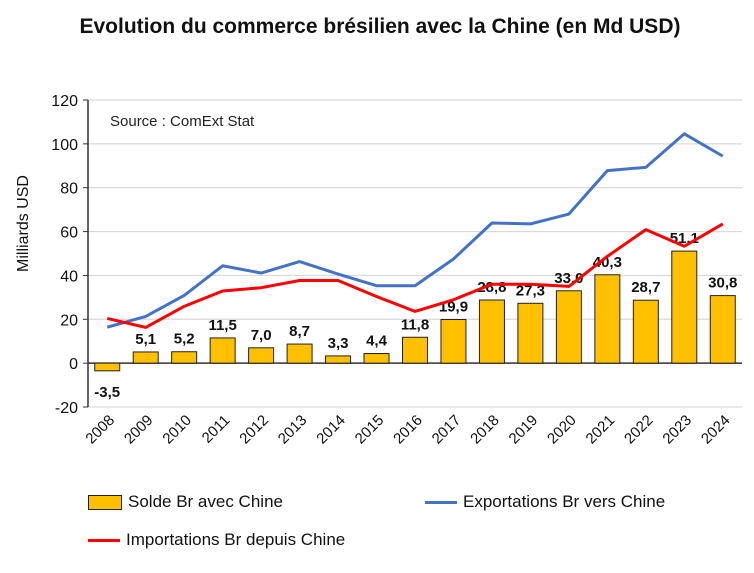 This screenshot has height=573, width=754. Describe the element at coordinates (678, 430) in the screenshot. I see `x-tick-label: 2023` at that location.